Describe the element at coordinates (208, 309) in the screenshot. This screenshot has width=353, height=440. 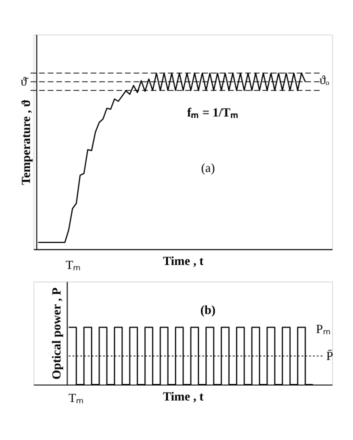
I see `text: (b)` at that location.